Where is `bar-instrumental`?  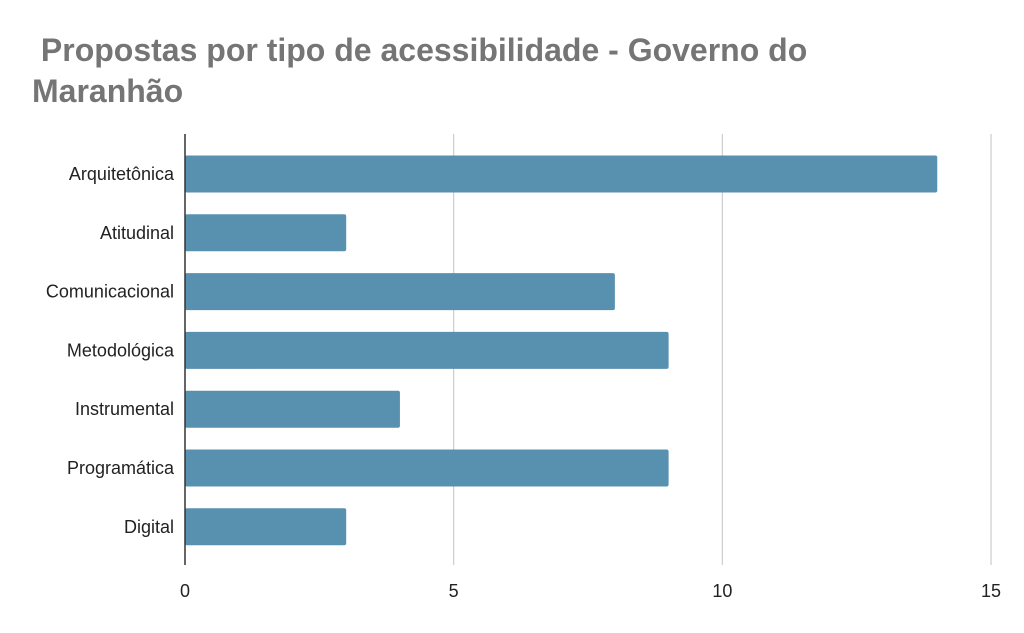 bar-instrumental is located at coordinates (292, 409).